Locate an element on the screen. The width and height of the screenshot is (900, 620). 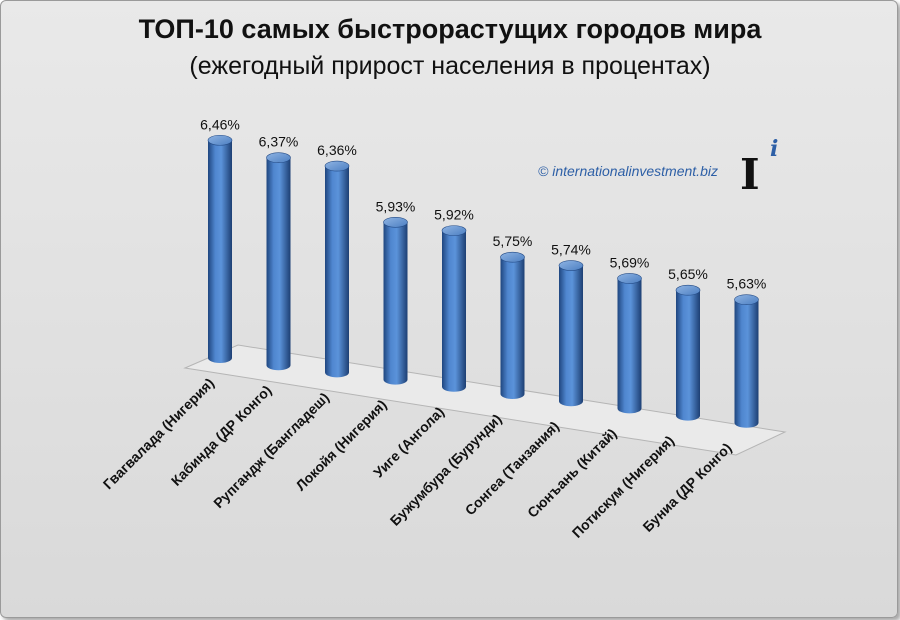
value-label: 6,36% is located at coordinates (337, 150).